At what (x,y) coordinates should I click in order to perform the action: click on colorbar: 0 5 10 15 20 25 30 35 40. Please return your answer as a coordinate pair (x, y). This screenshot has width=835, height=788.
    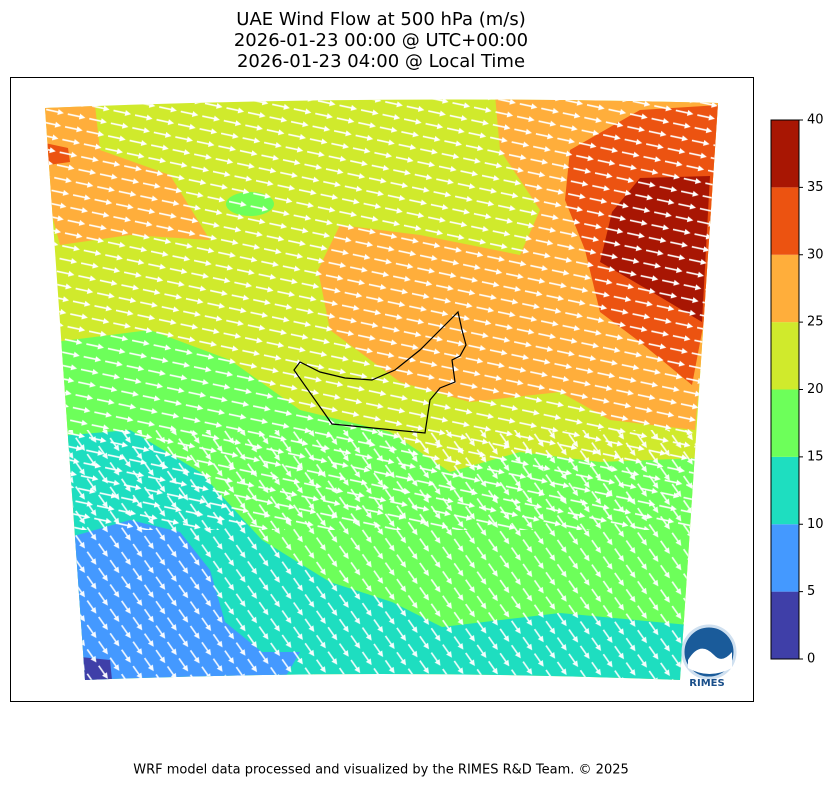
    Looking at the image, I should click on (797, 390).